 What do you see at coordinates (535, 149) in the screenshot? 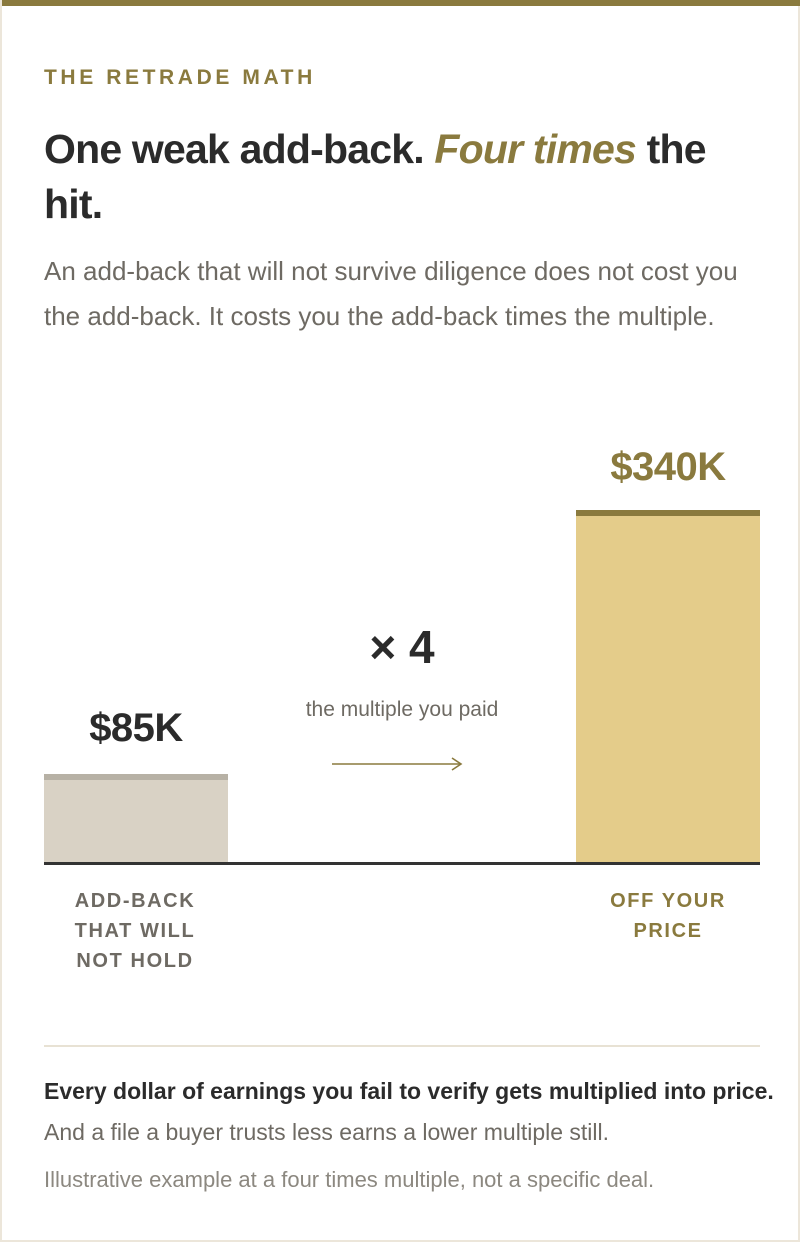
I see `headline-emphasis: Four times` at bounding box center [535, 149].